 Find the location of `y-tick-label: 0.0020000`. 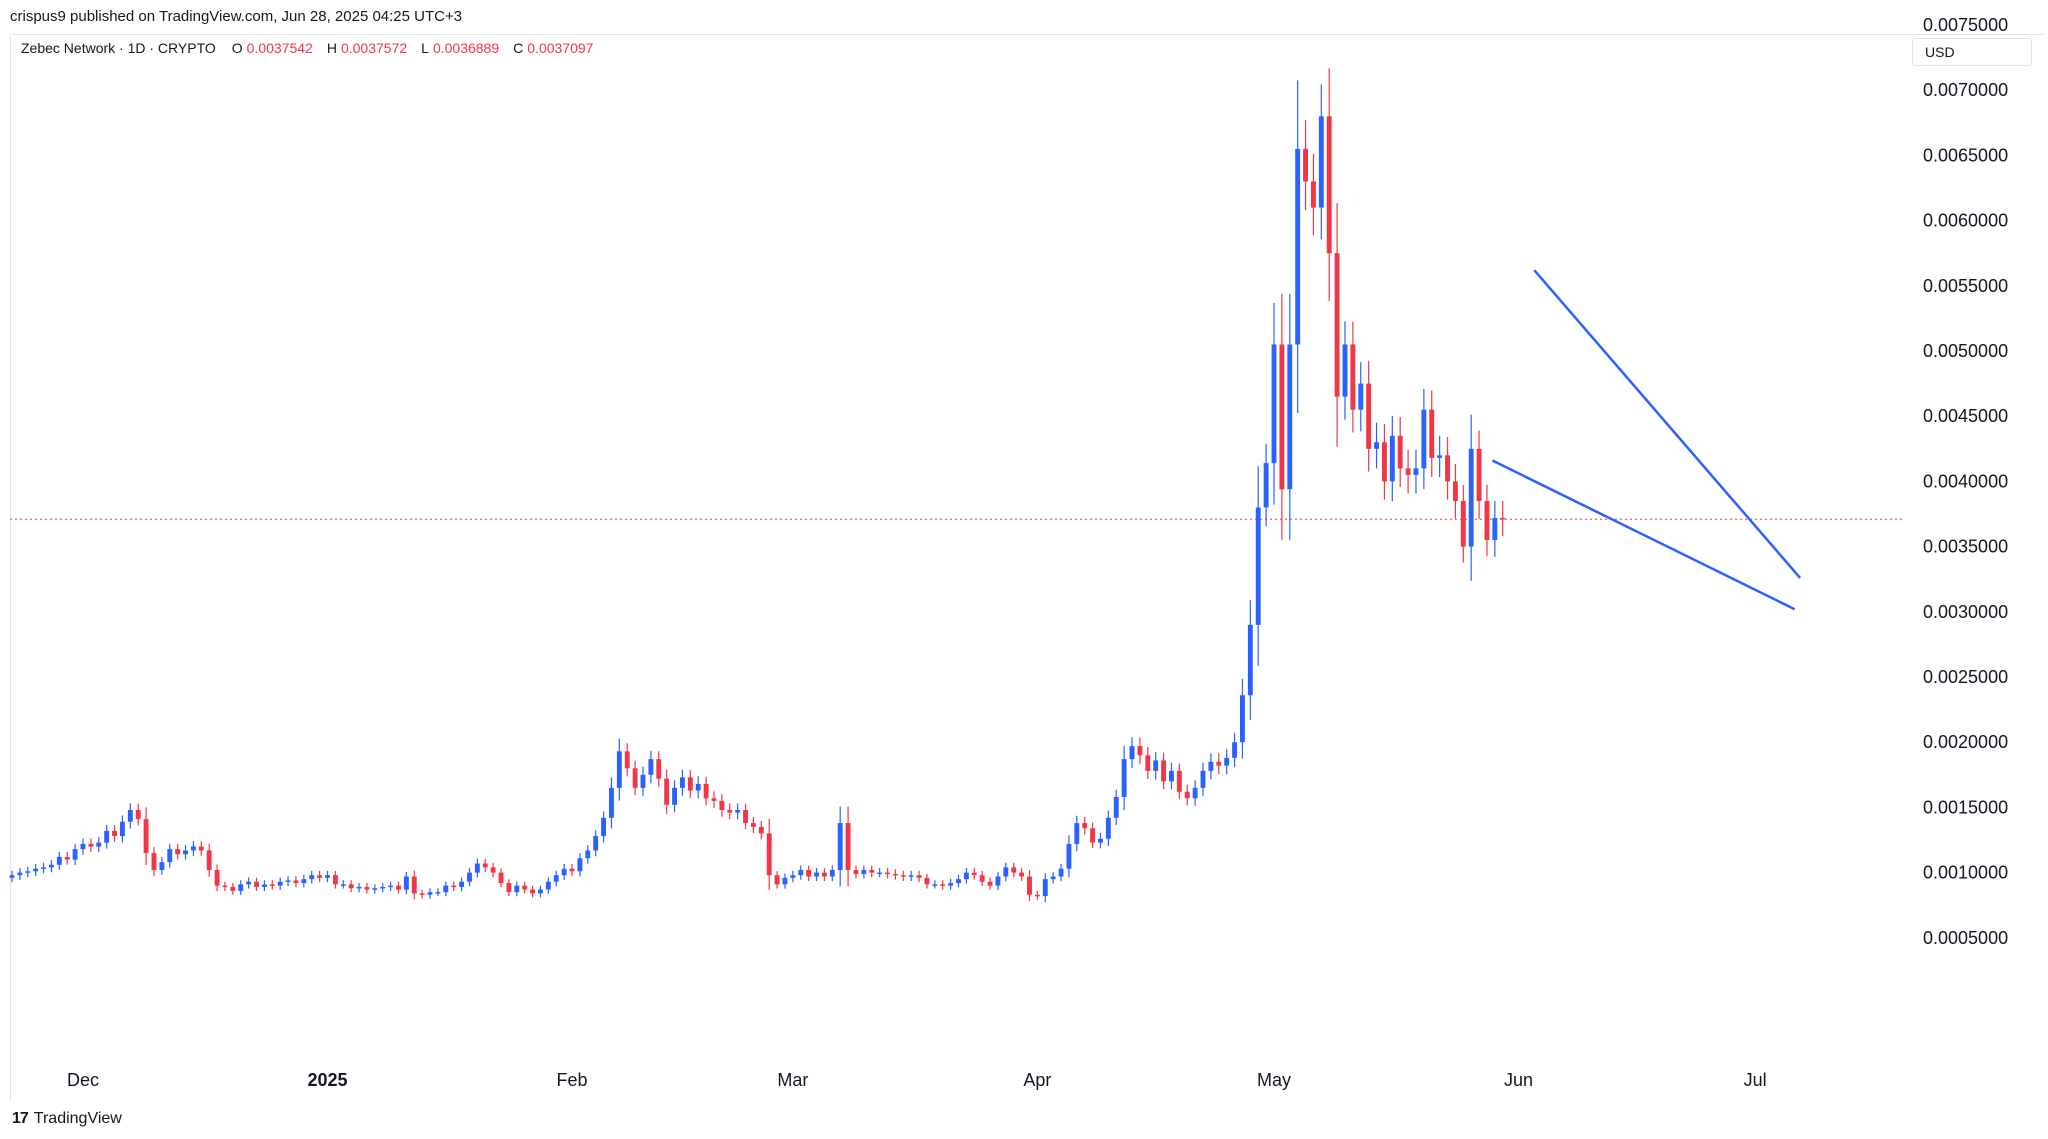

y-tick-label: 0.0020000 is located at coordinates (1965, 742).